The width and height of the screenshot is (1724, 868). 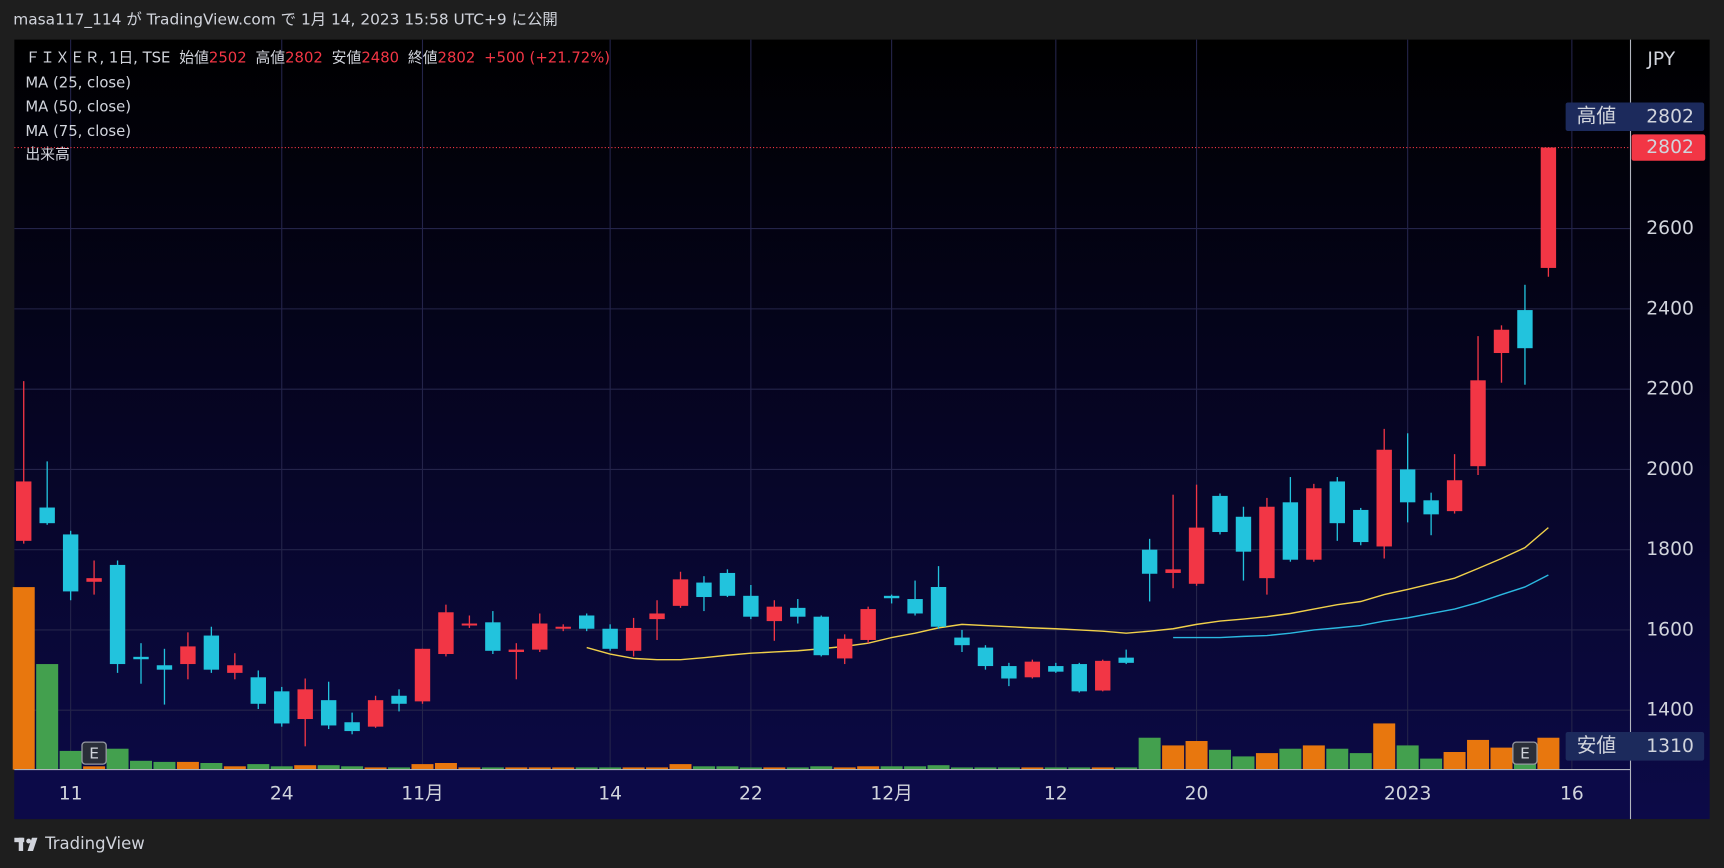 What do you see at coordinates (97, 57) in the screenshot?
I see `symbol: ＦＩＸＥＲ, 1日, TSE` at bounding box center [97, 57].